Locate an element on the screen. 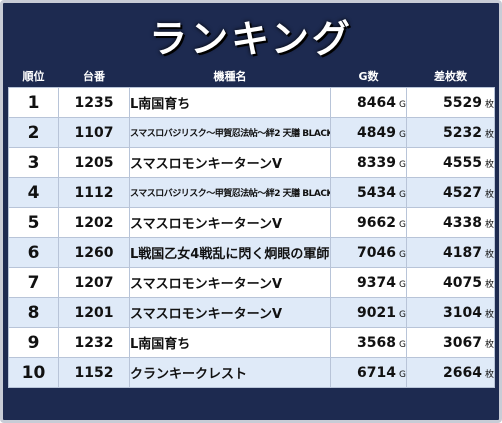  diff-value: 3104 is located at coordinates (462, 312).